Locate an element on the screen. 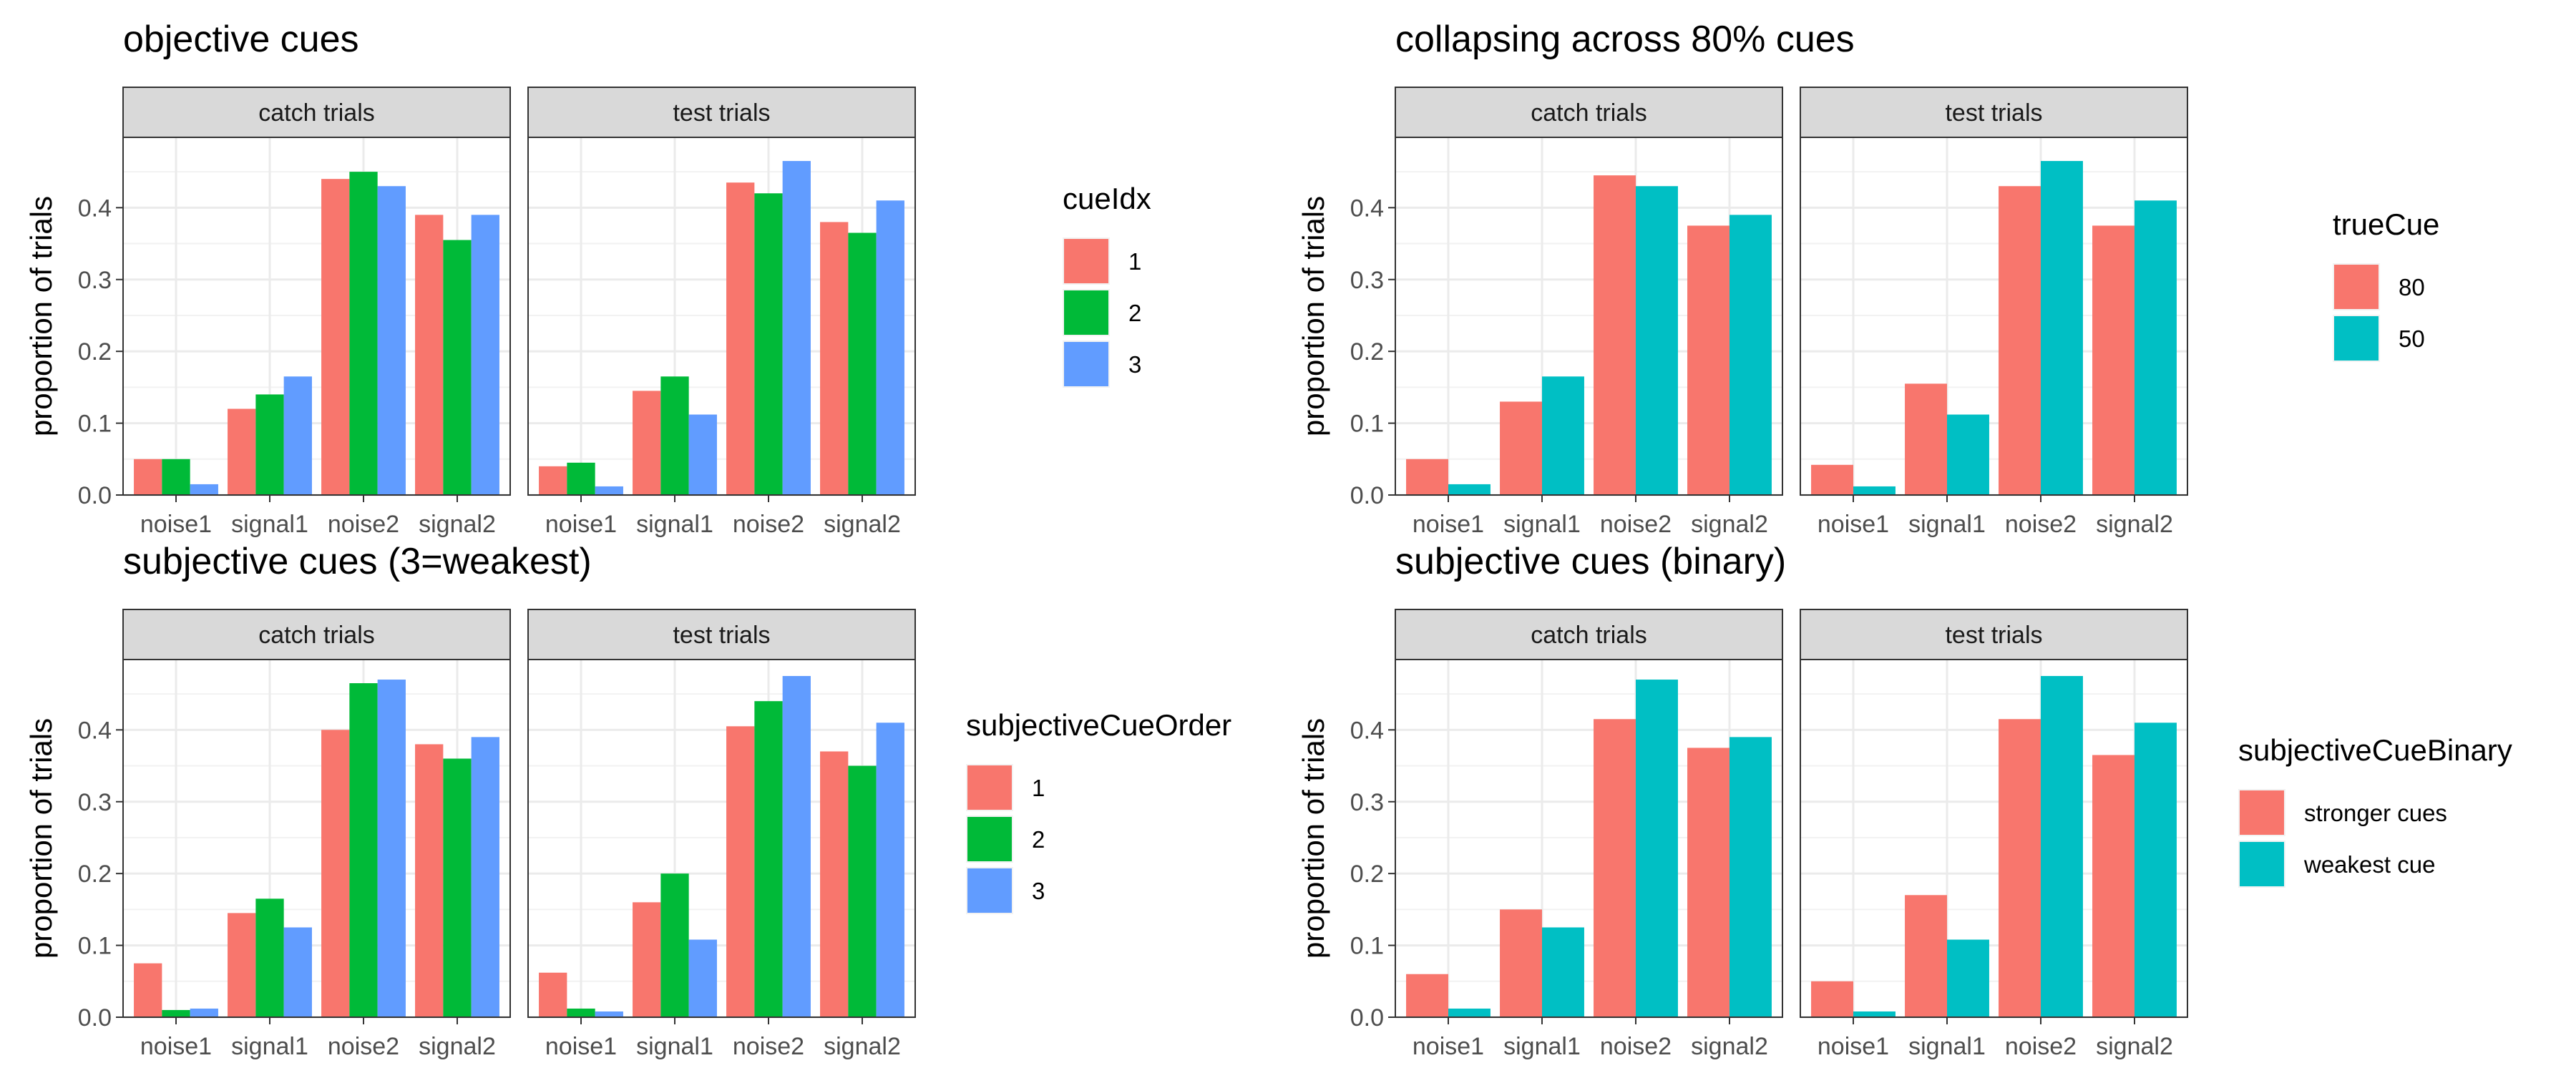  legend-label: 1 is located at coordinates (1134, 261).